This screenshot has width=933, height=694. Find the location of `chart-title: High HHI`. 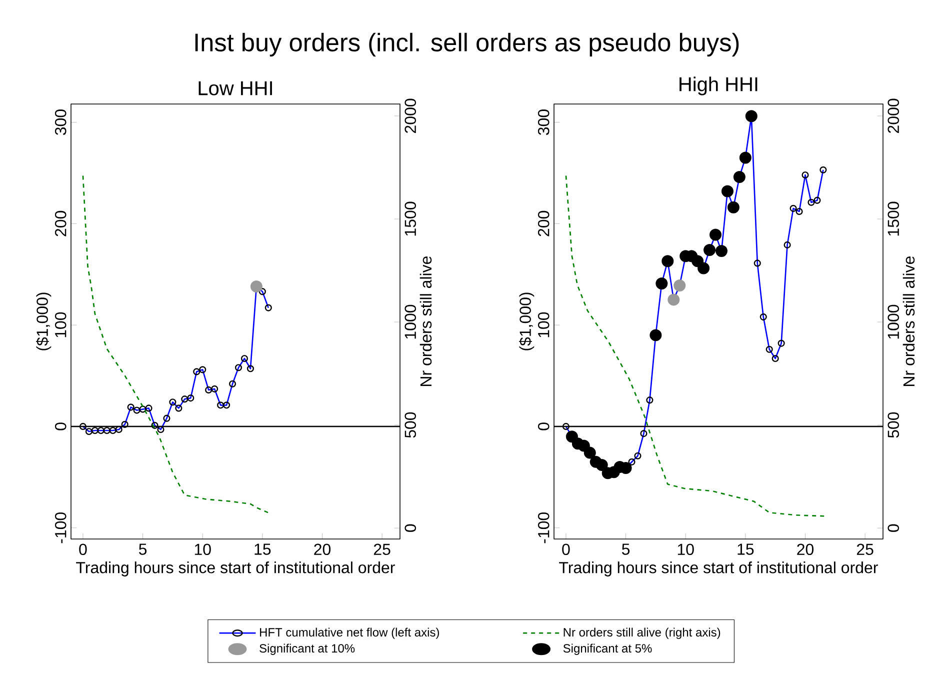

chart-title: High HHI is located at coordinates (719, 86).